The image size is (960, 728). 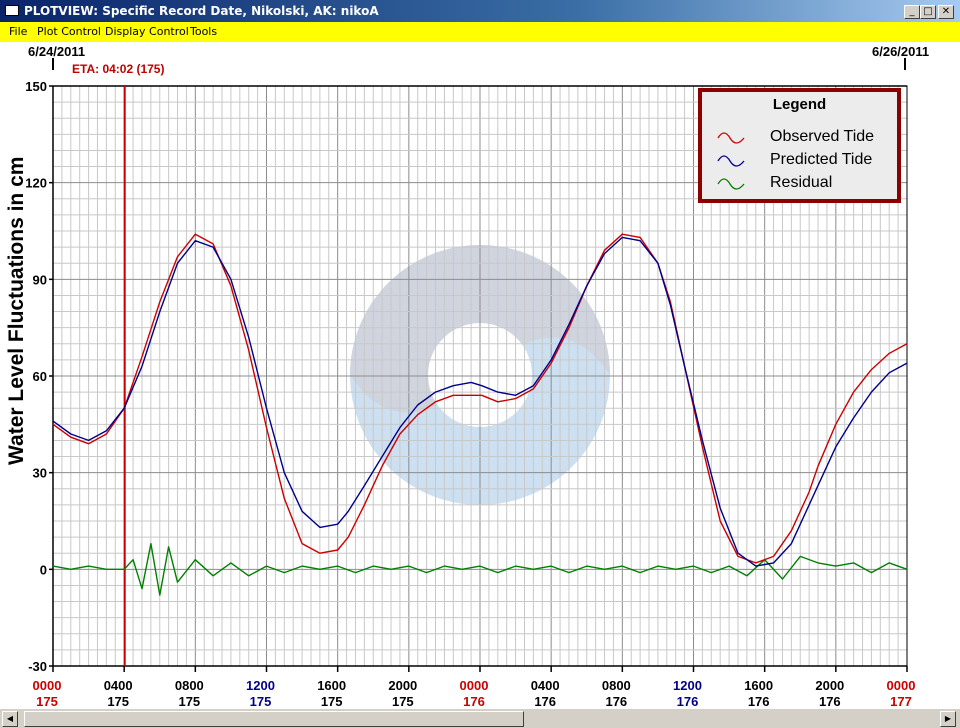 What do you see at coordinates (946, 12) in the screenshot?
I see `close-button: ✕` at bounding box center [946, 12].